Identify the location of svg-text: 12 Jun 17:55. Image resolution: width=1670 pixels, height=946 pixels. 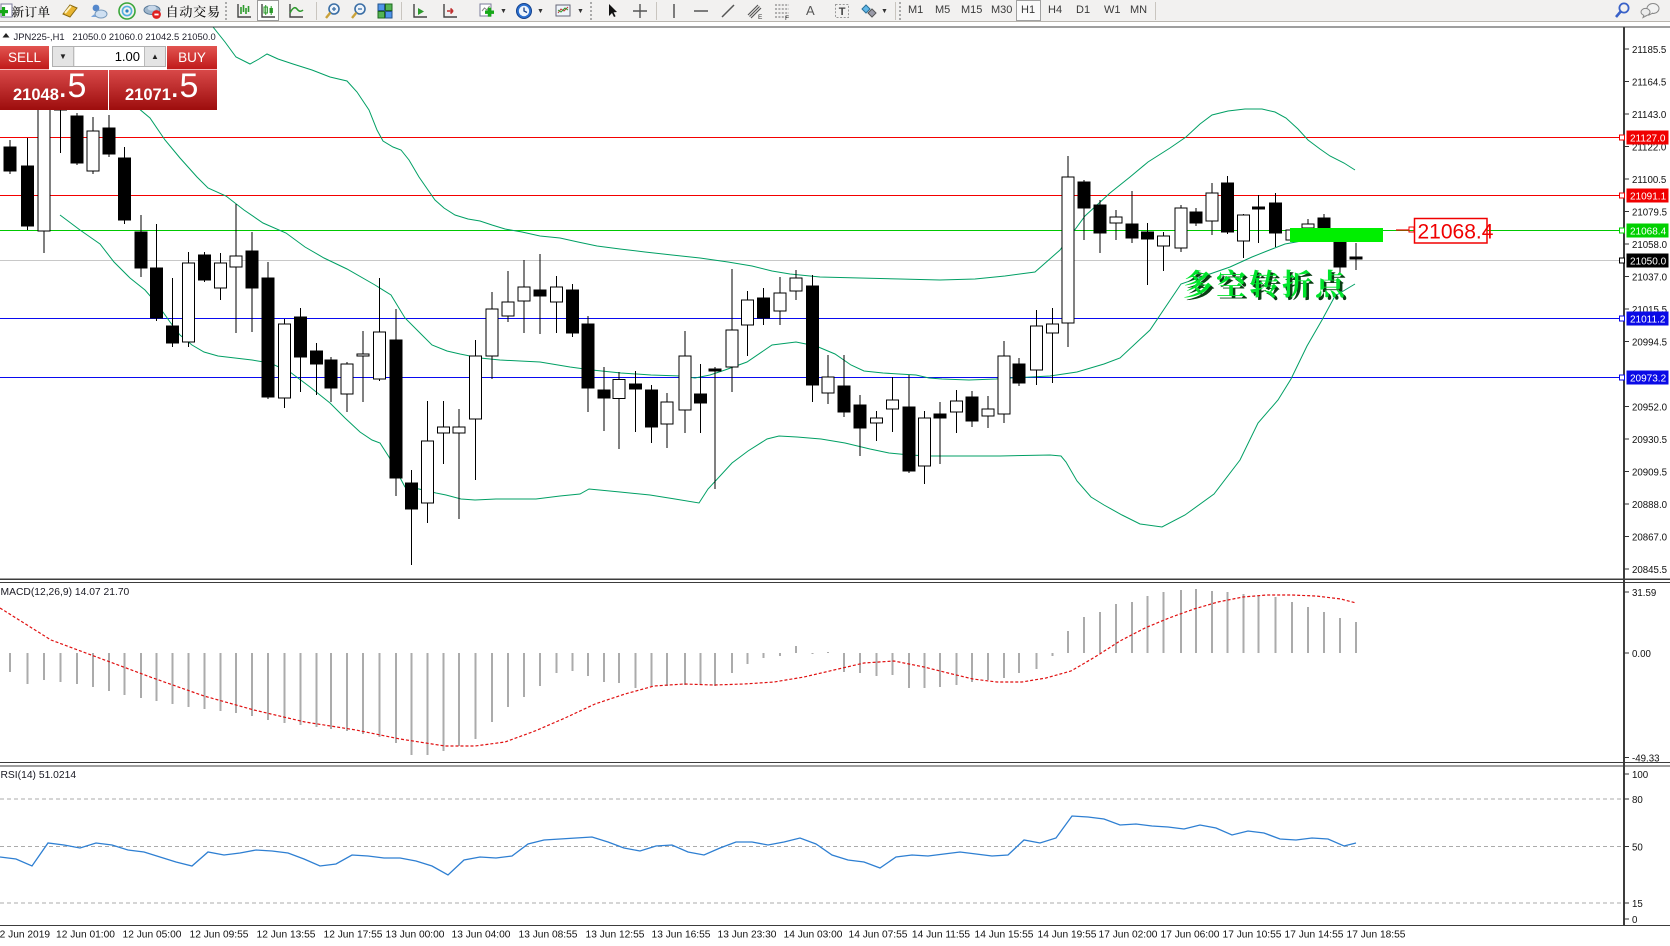
(353, 935).